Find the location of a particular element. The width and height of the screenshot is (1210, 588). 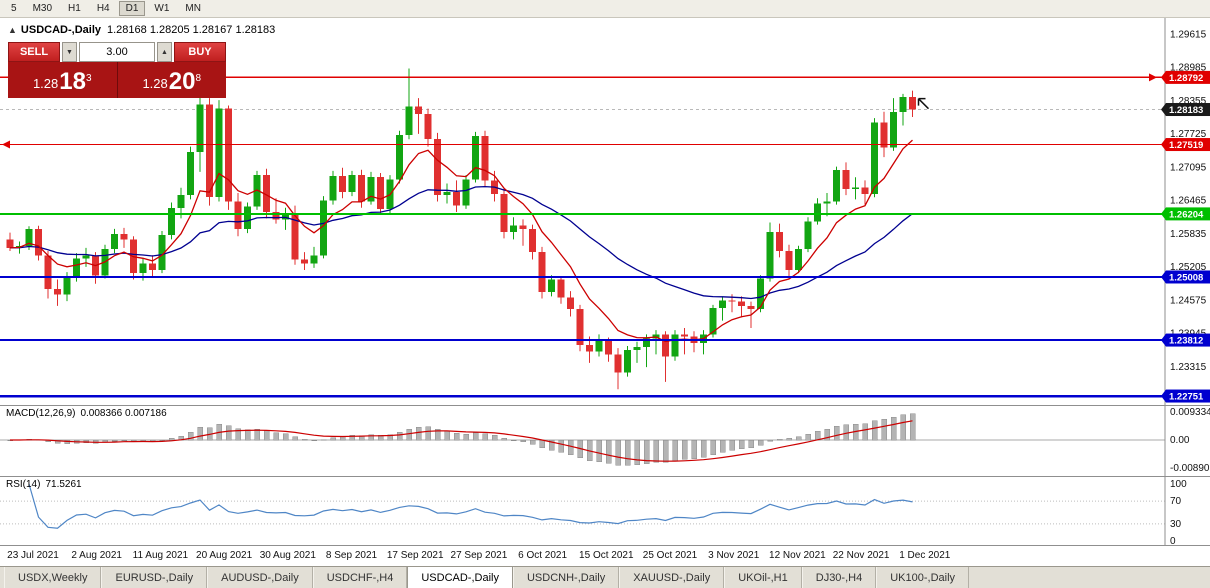

price-axis-tick-label: 1.25205 is located at coordinates (1188, 267).